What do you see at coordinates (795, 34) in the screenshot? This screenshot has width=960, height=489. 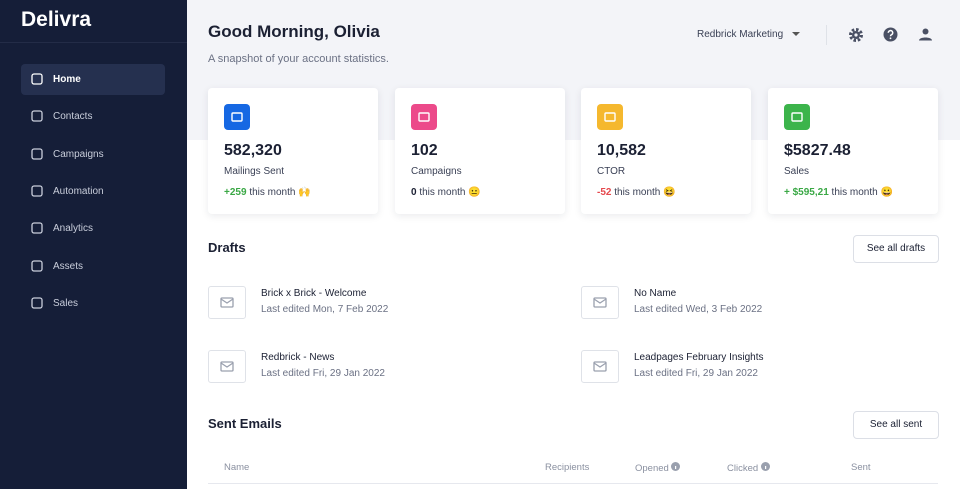 I see `caret` at bounding box center [795, 34].